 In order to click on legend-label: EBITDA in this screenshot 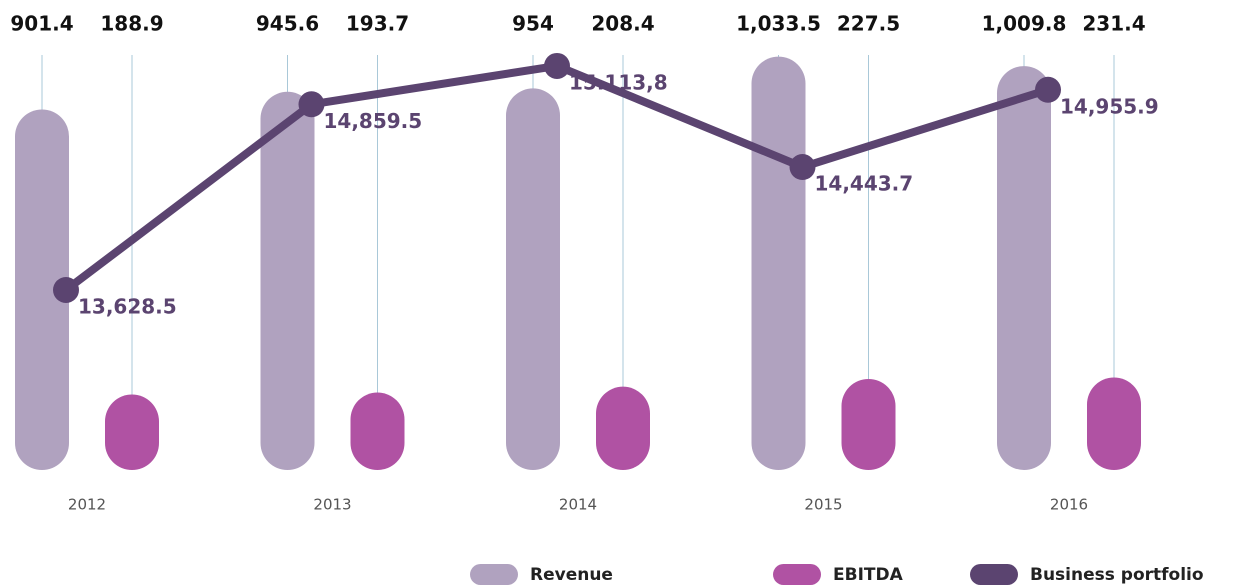, I will do `click(868, 575)`.